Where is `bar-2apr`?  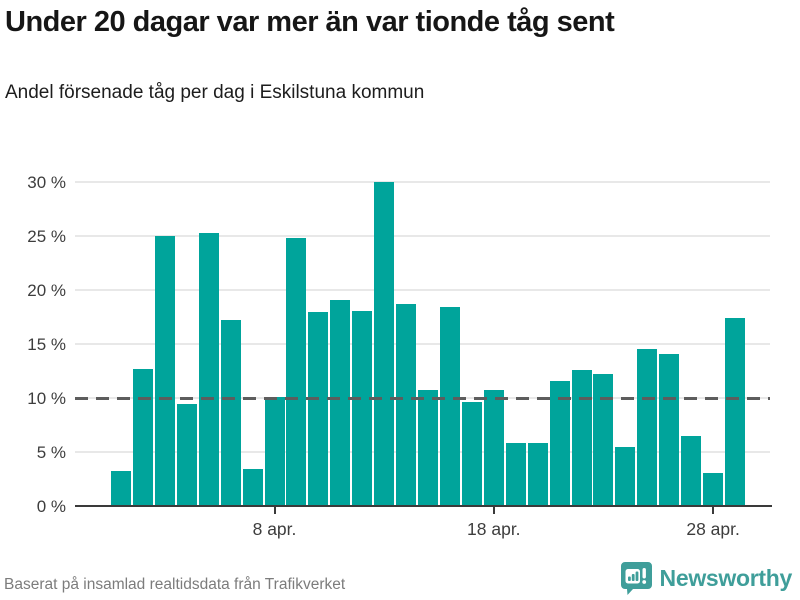
bar-2apr is located at coordinates (142, 437).